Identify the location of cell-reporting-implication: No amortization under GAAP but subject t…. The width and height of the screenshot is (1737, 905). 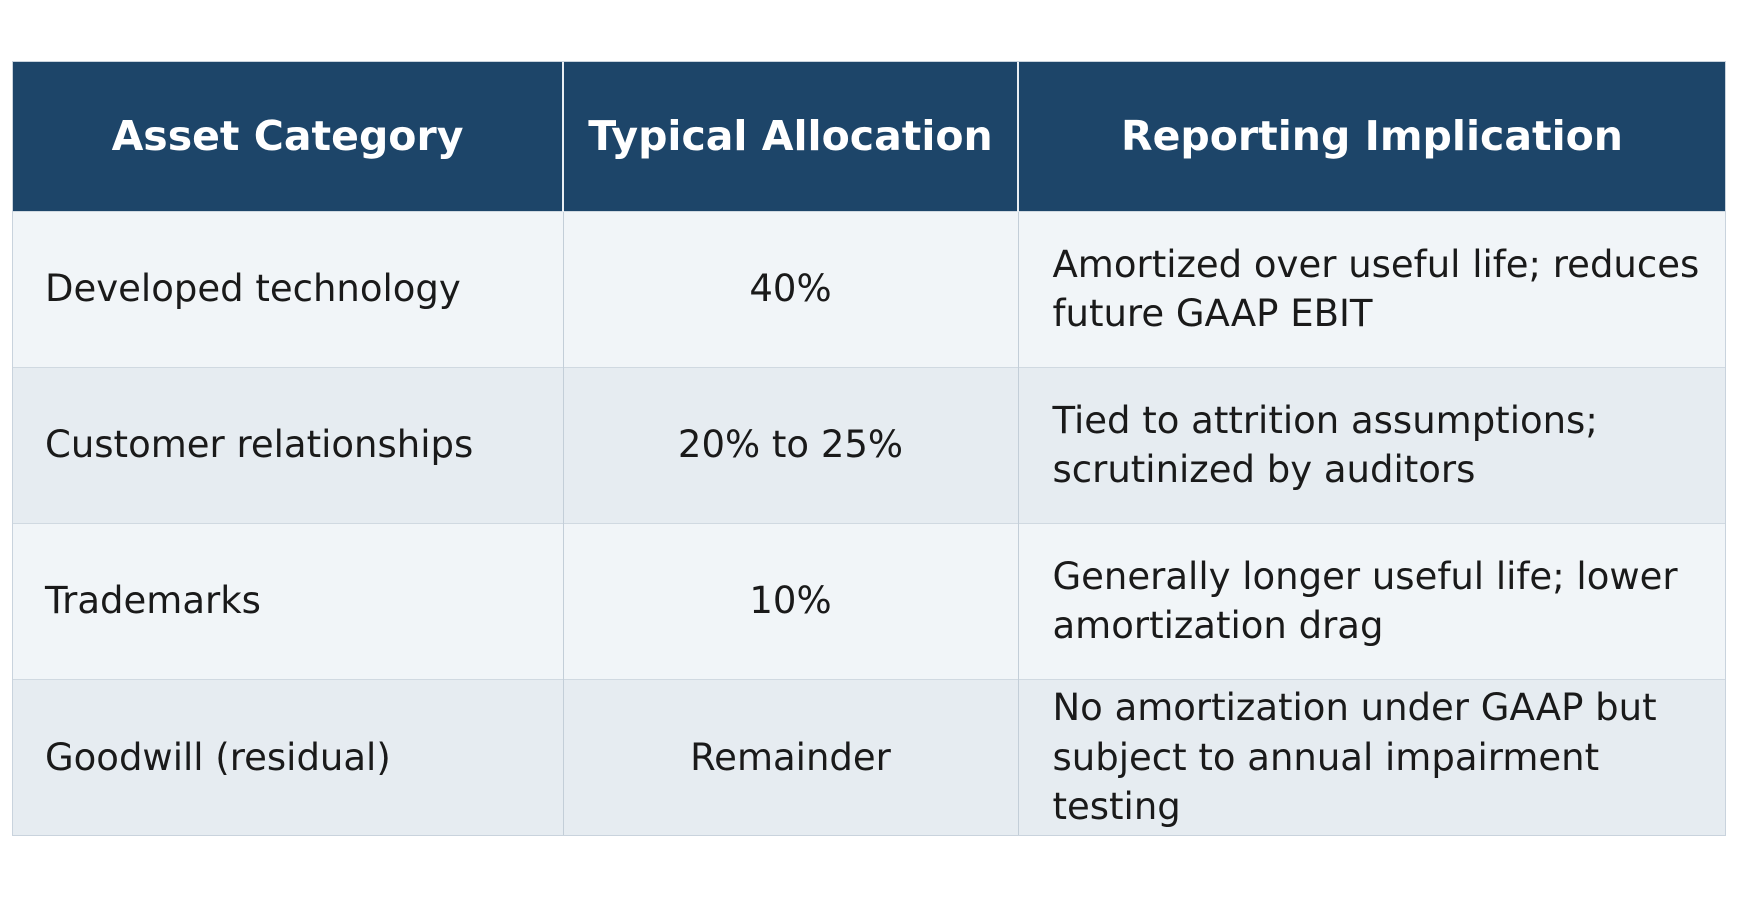
(1371, 756).